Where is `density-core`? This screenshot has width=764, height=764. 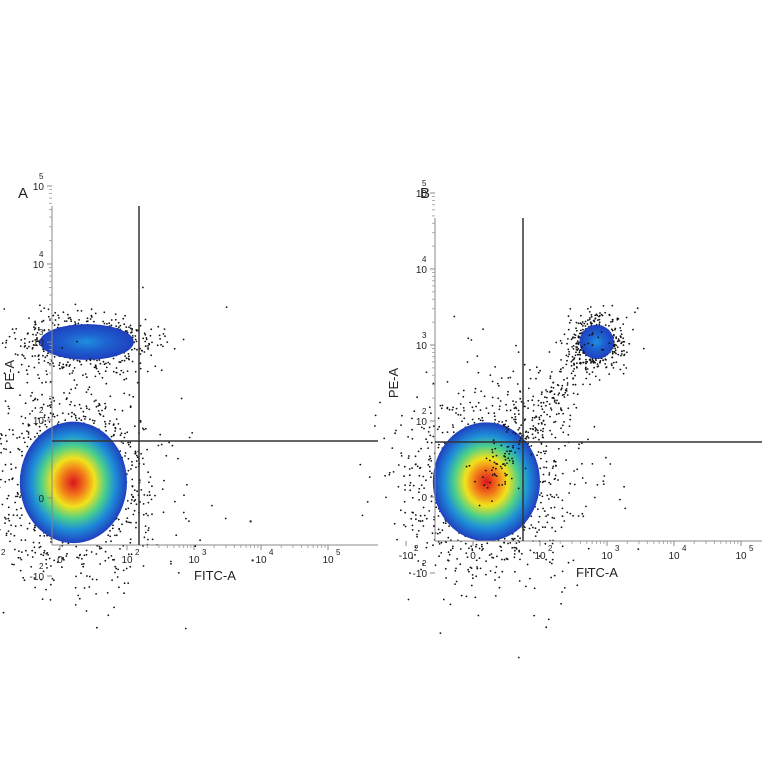 density-core is located at coordinates (86, 342).